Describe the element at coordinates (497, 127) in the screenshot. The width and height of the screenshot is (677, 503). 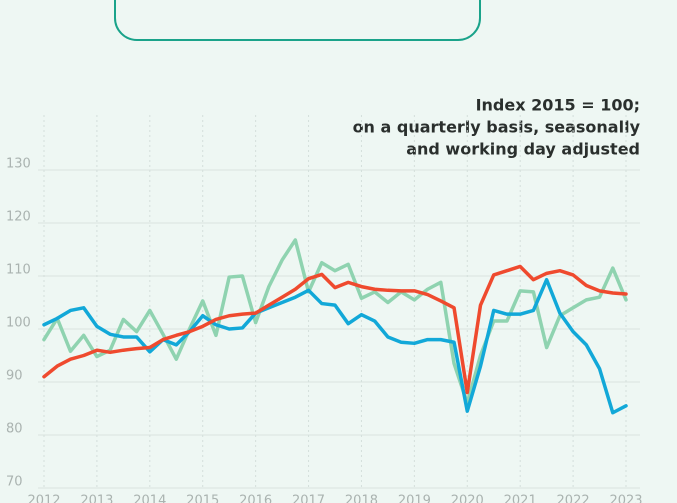
I see `chart-title: on a quarterly basis, seasonally` at that location.